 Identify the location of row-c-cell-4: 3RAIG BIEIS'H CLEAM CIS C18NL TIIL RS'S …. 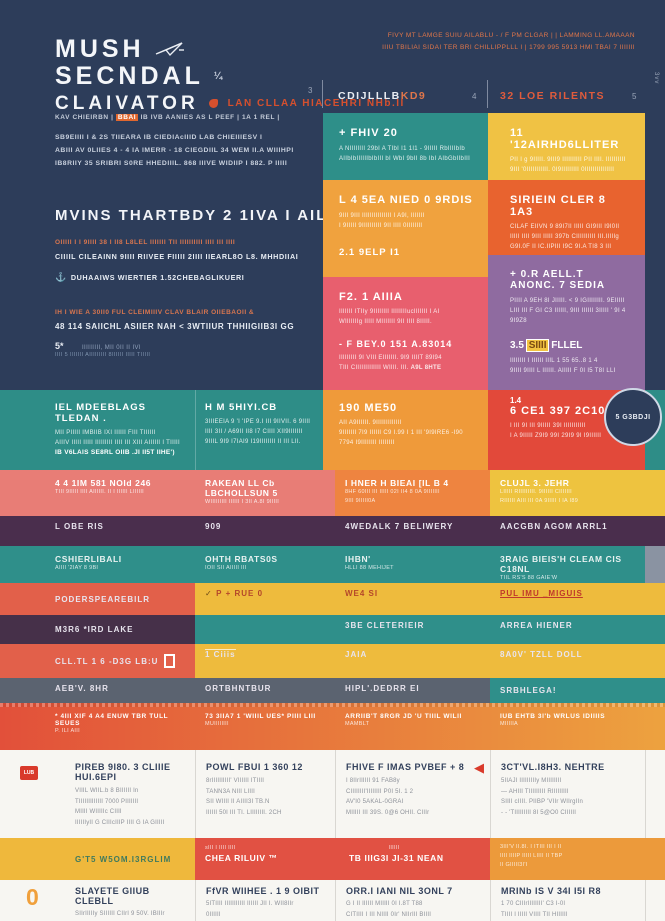
(567, 564).